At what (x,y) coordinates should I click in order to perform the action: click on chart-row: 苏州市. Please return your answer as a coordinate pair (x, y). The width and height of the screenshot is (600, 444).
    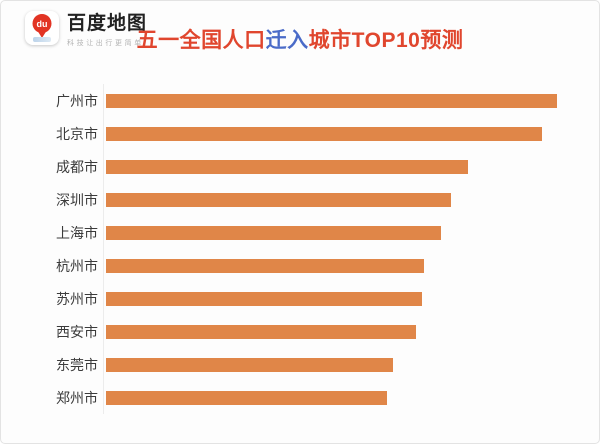
    Looking at the image, I should click on (291, 298).